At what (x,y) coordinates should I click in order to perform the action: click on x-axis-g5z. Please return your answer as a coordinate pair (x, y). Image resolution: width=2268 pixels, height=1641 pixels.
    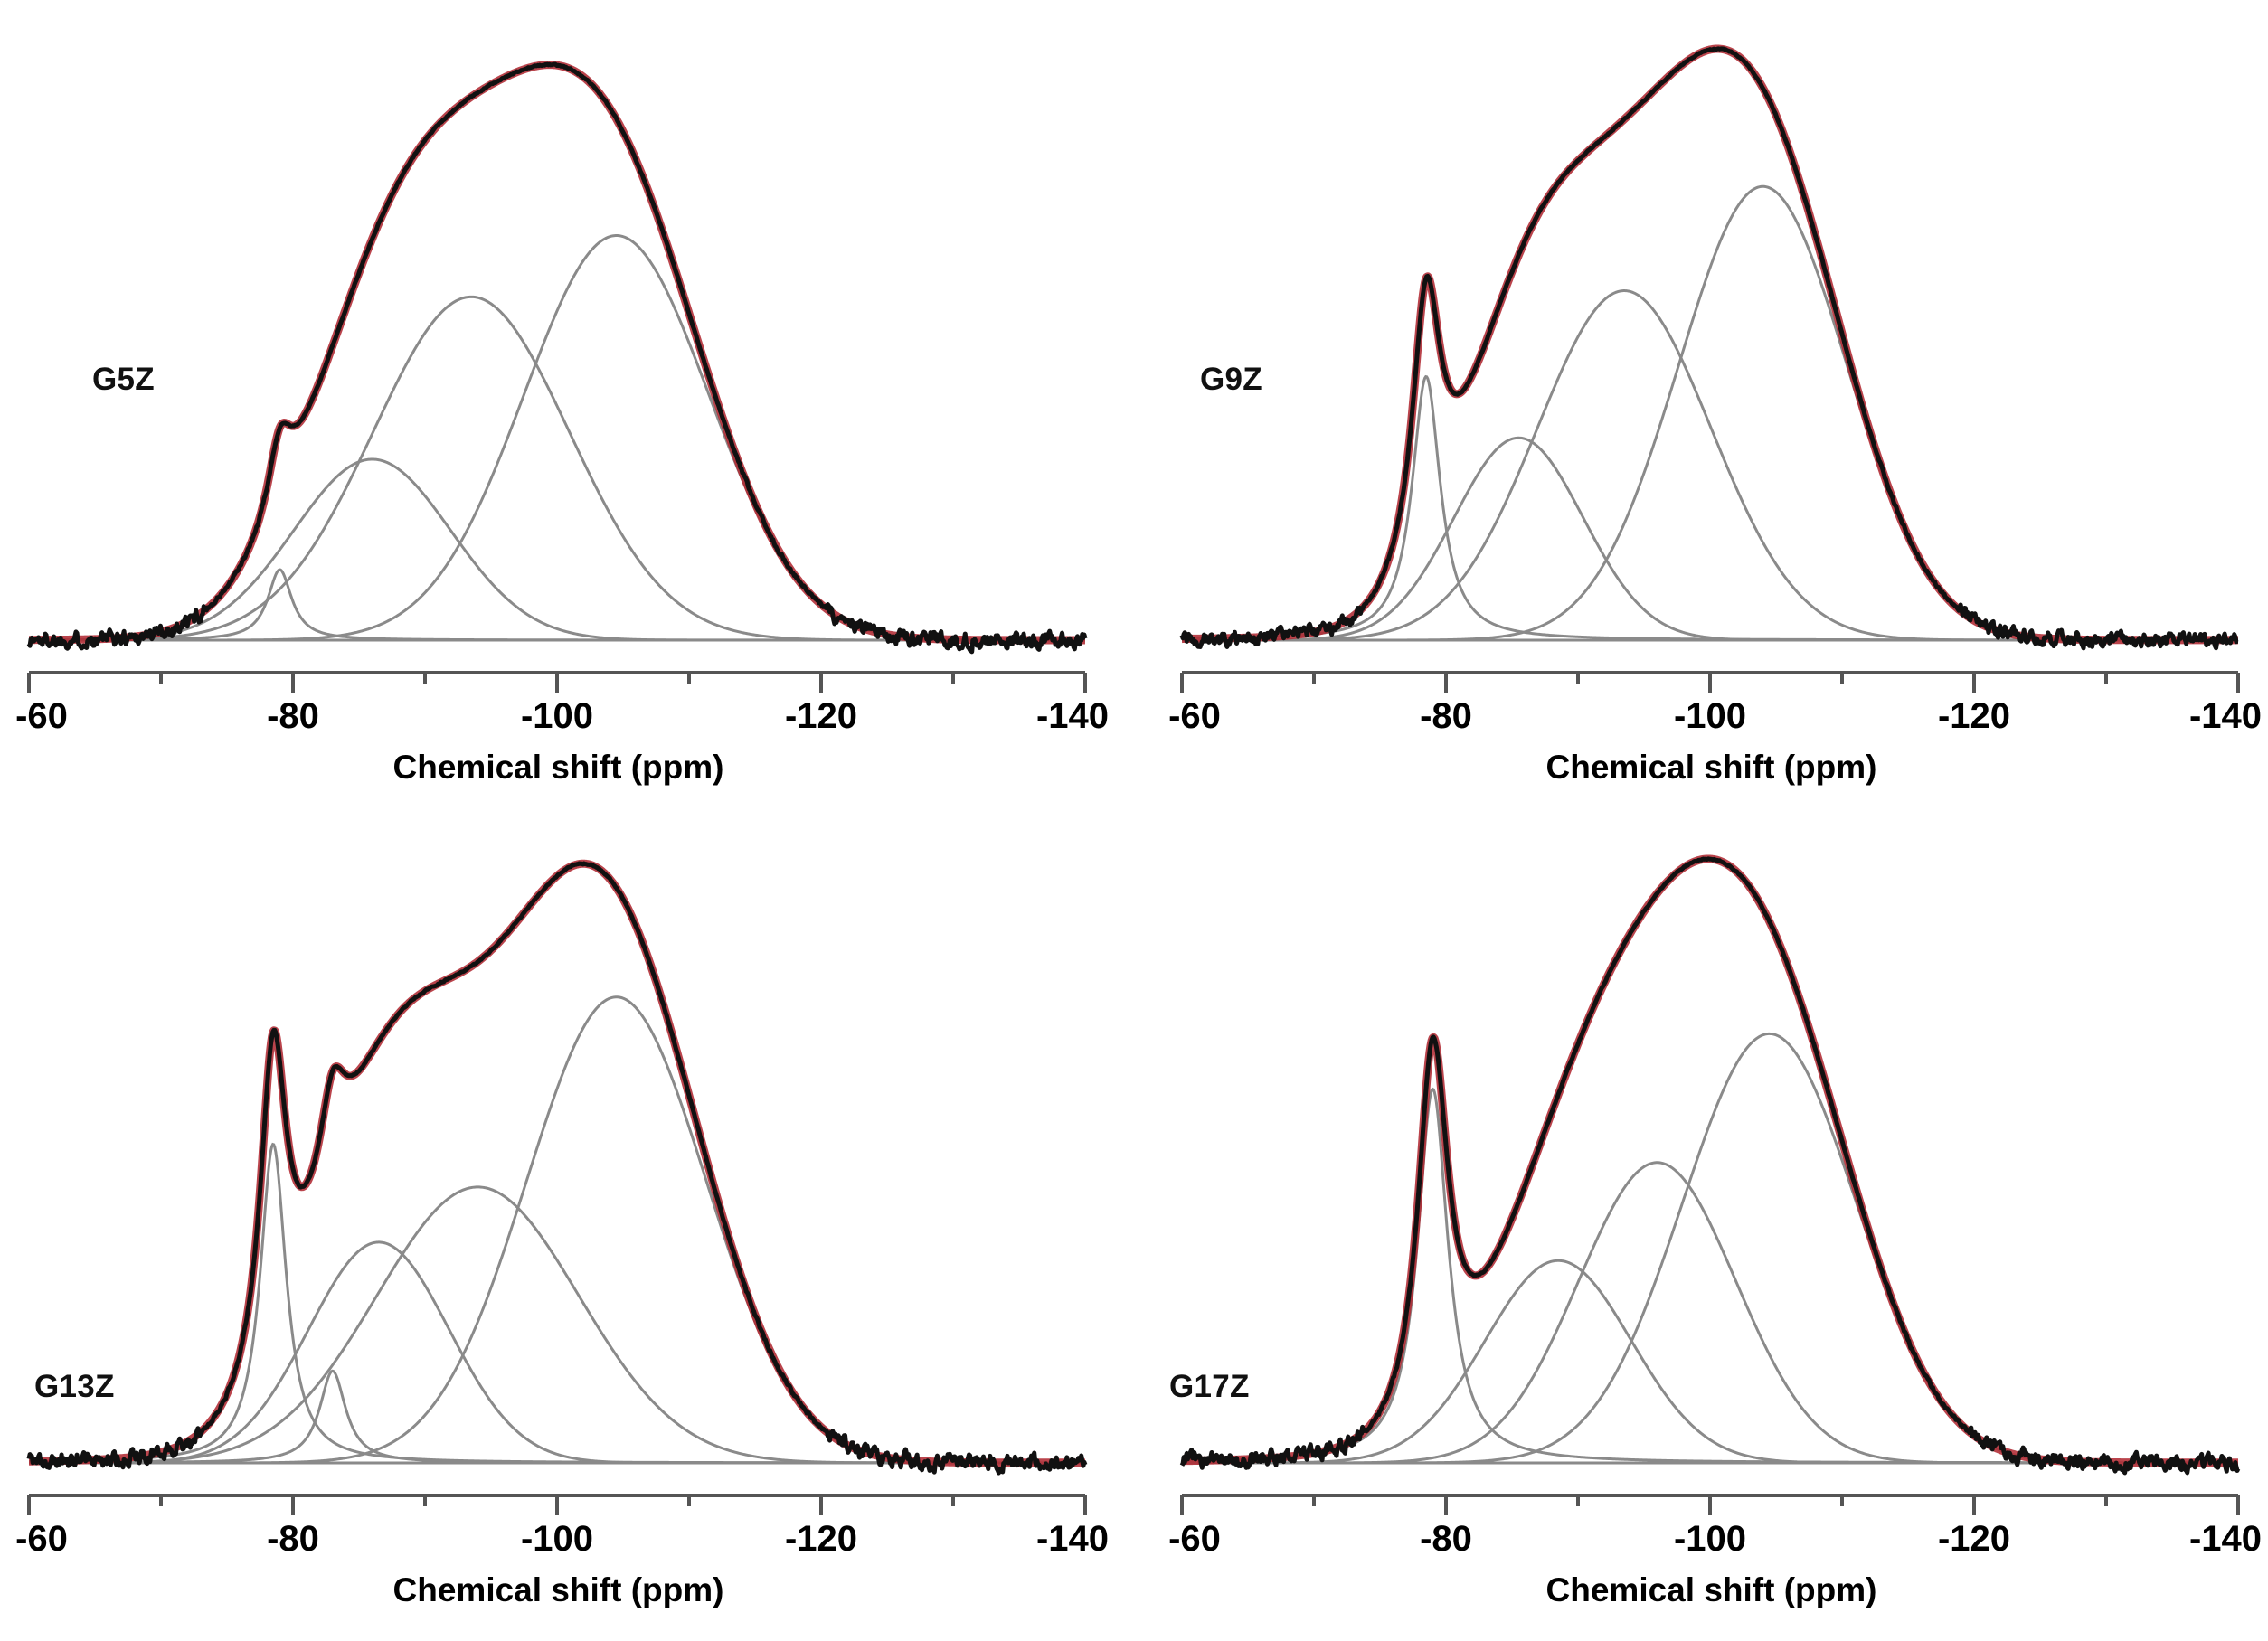
    Looking at the image, I should click on (557, 682).